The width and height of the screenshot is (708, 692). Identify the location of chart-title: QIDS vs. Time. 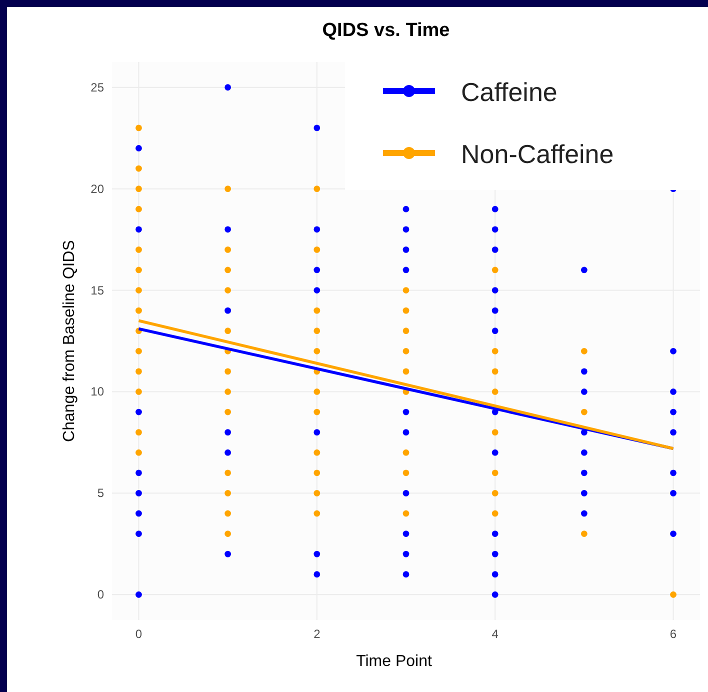
(386, 30).